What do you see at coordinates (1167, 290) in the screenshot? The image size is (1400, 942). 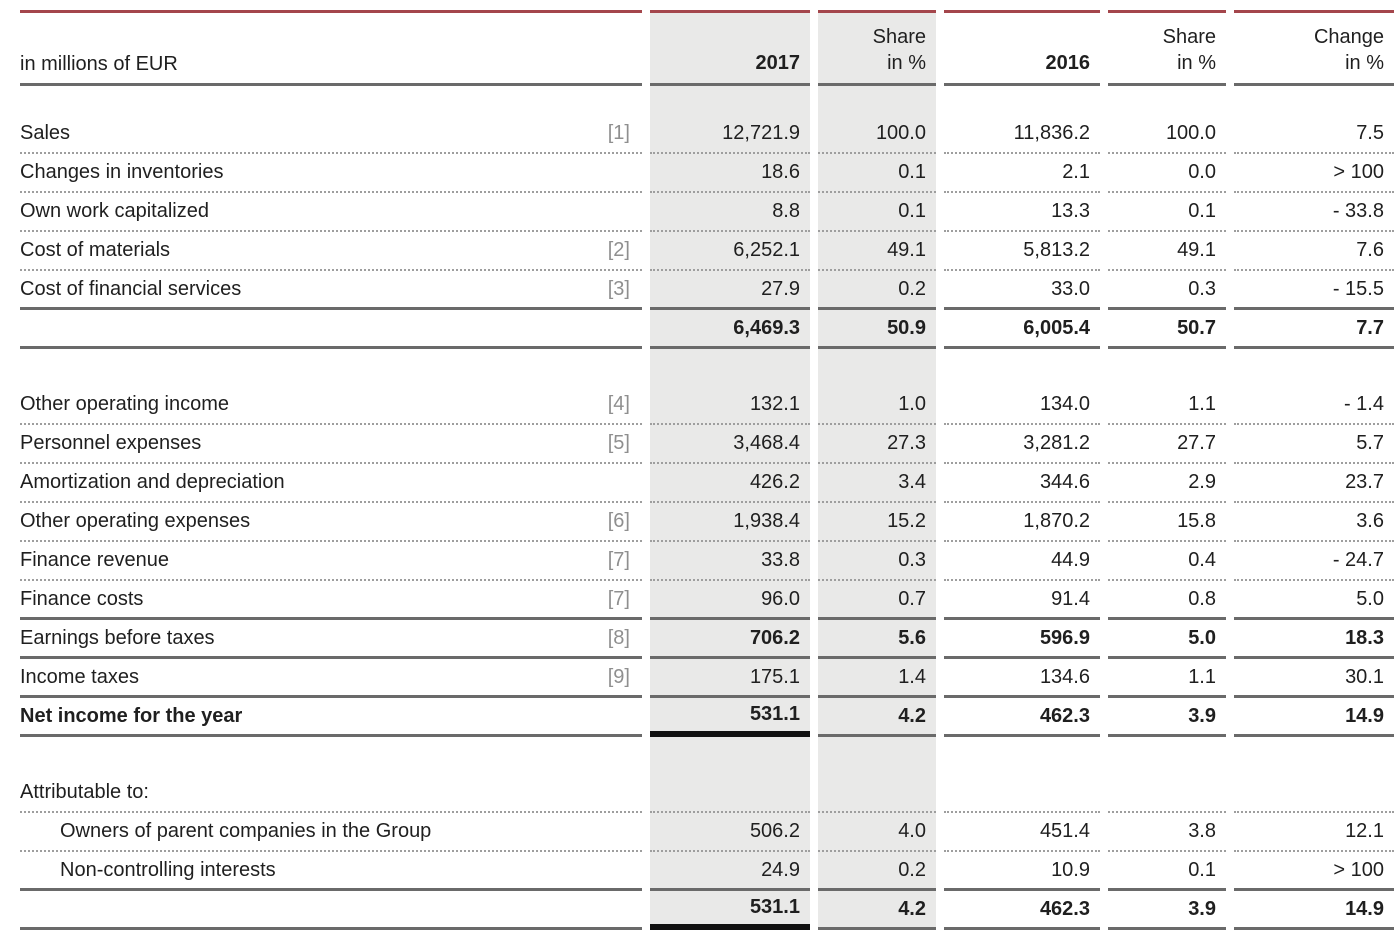 I see `cell-share-2016: 0.3` at bounding box center [1167, 290].